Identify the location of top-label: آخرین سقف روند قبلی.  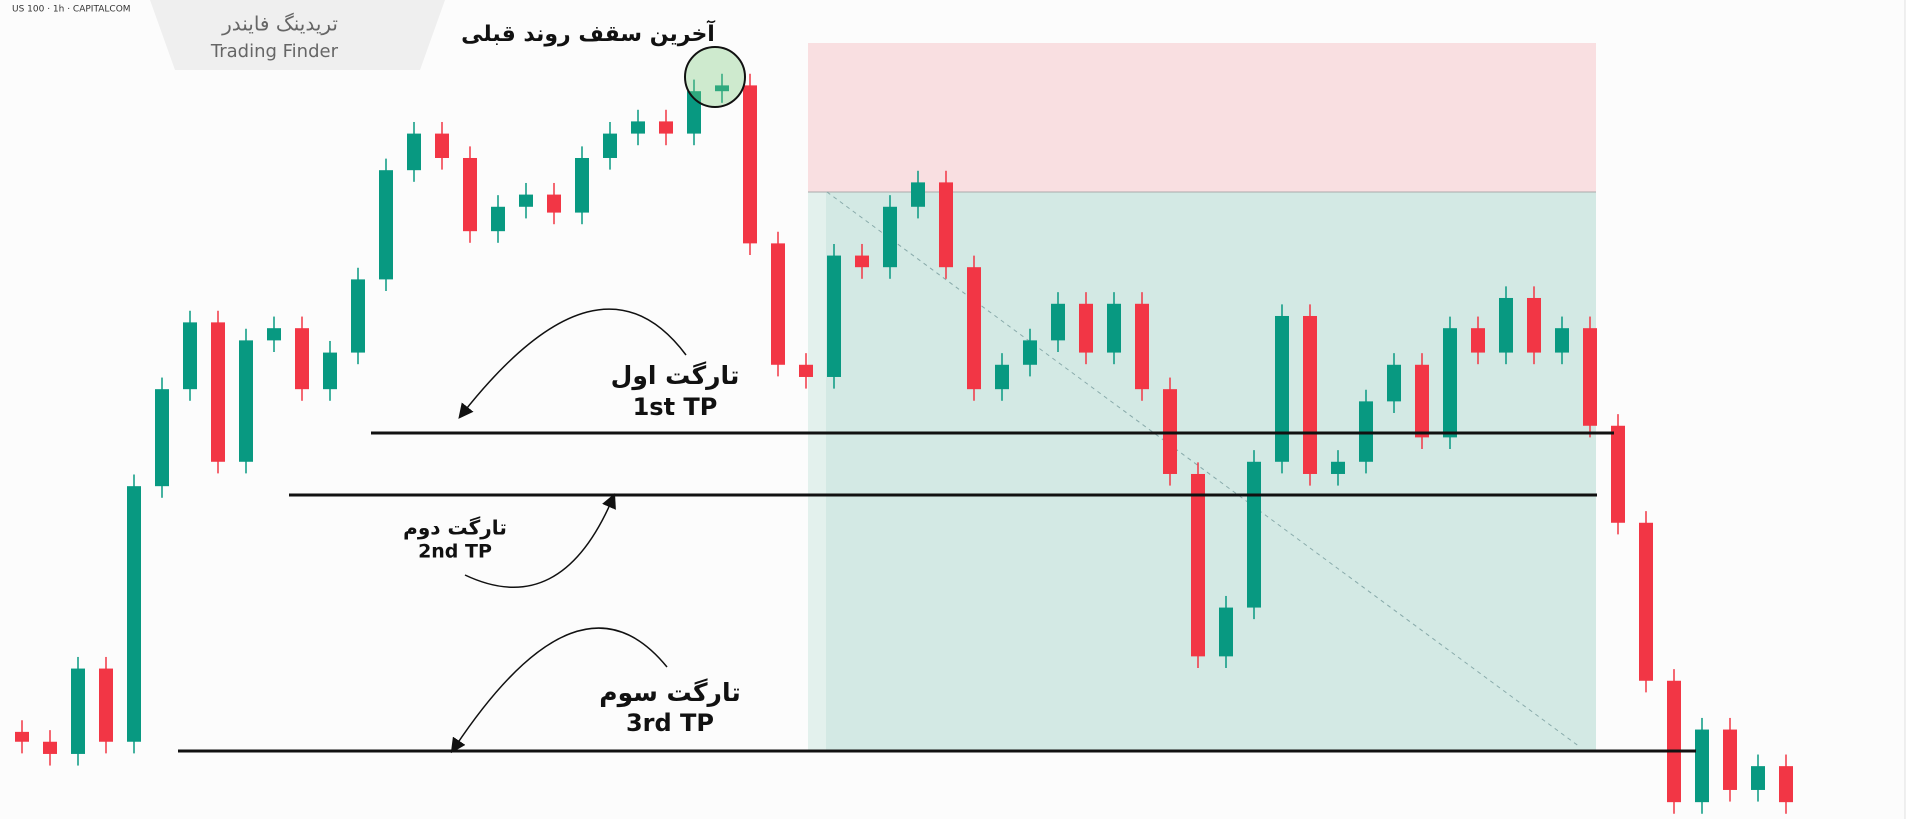
(588, 33).